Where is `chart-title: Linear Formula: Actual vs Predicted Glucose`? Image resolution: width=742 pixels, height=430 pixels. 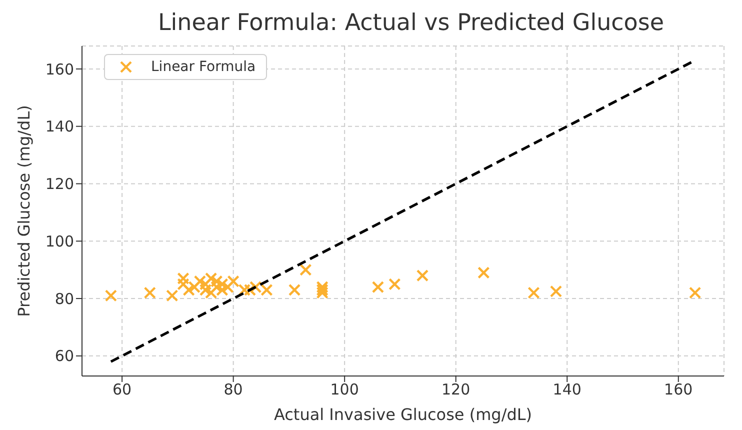
chart-title: Linear Formula: Actual vs Predicted Glucose is located at coordinates (411, 23).